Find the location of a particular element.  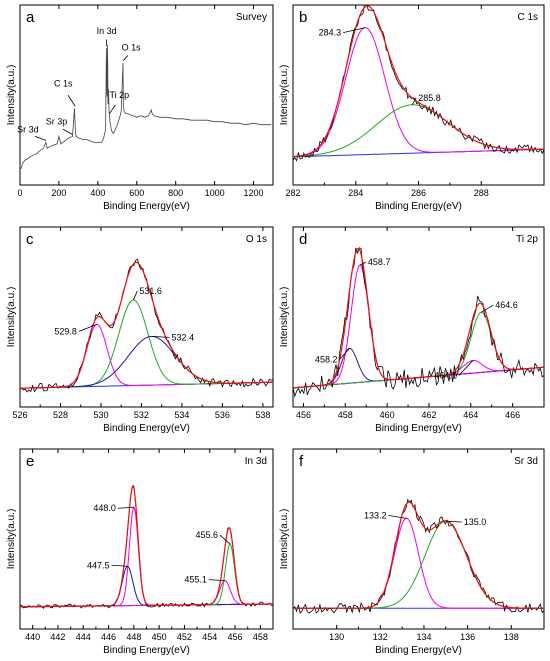

peak-annotation: C 1s is located at coordinates (63, 83).